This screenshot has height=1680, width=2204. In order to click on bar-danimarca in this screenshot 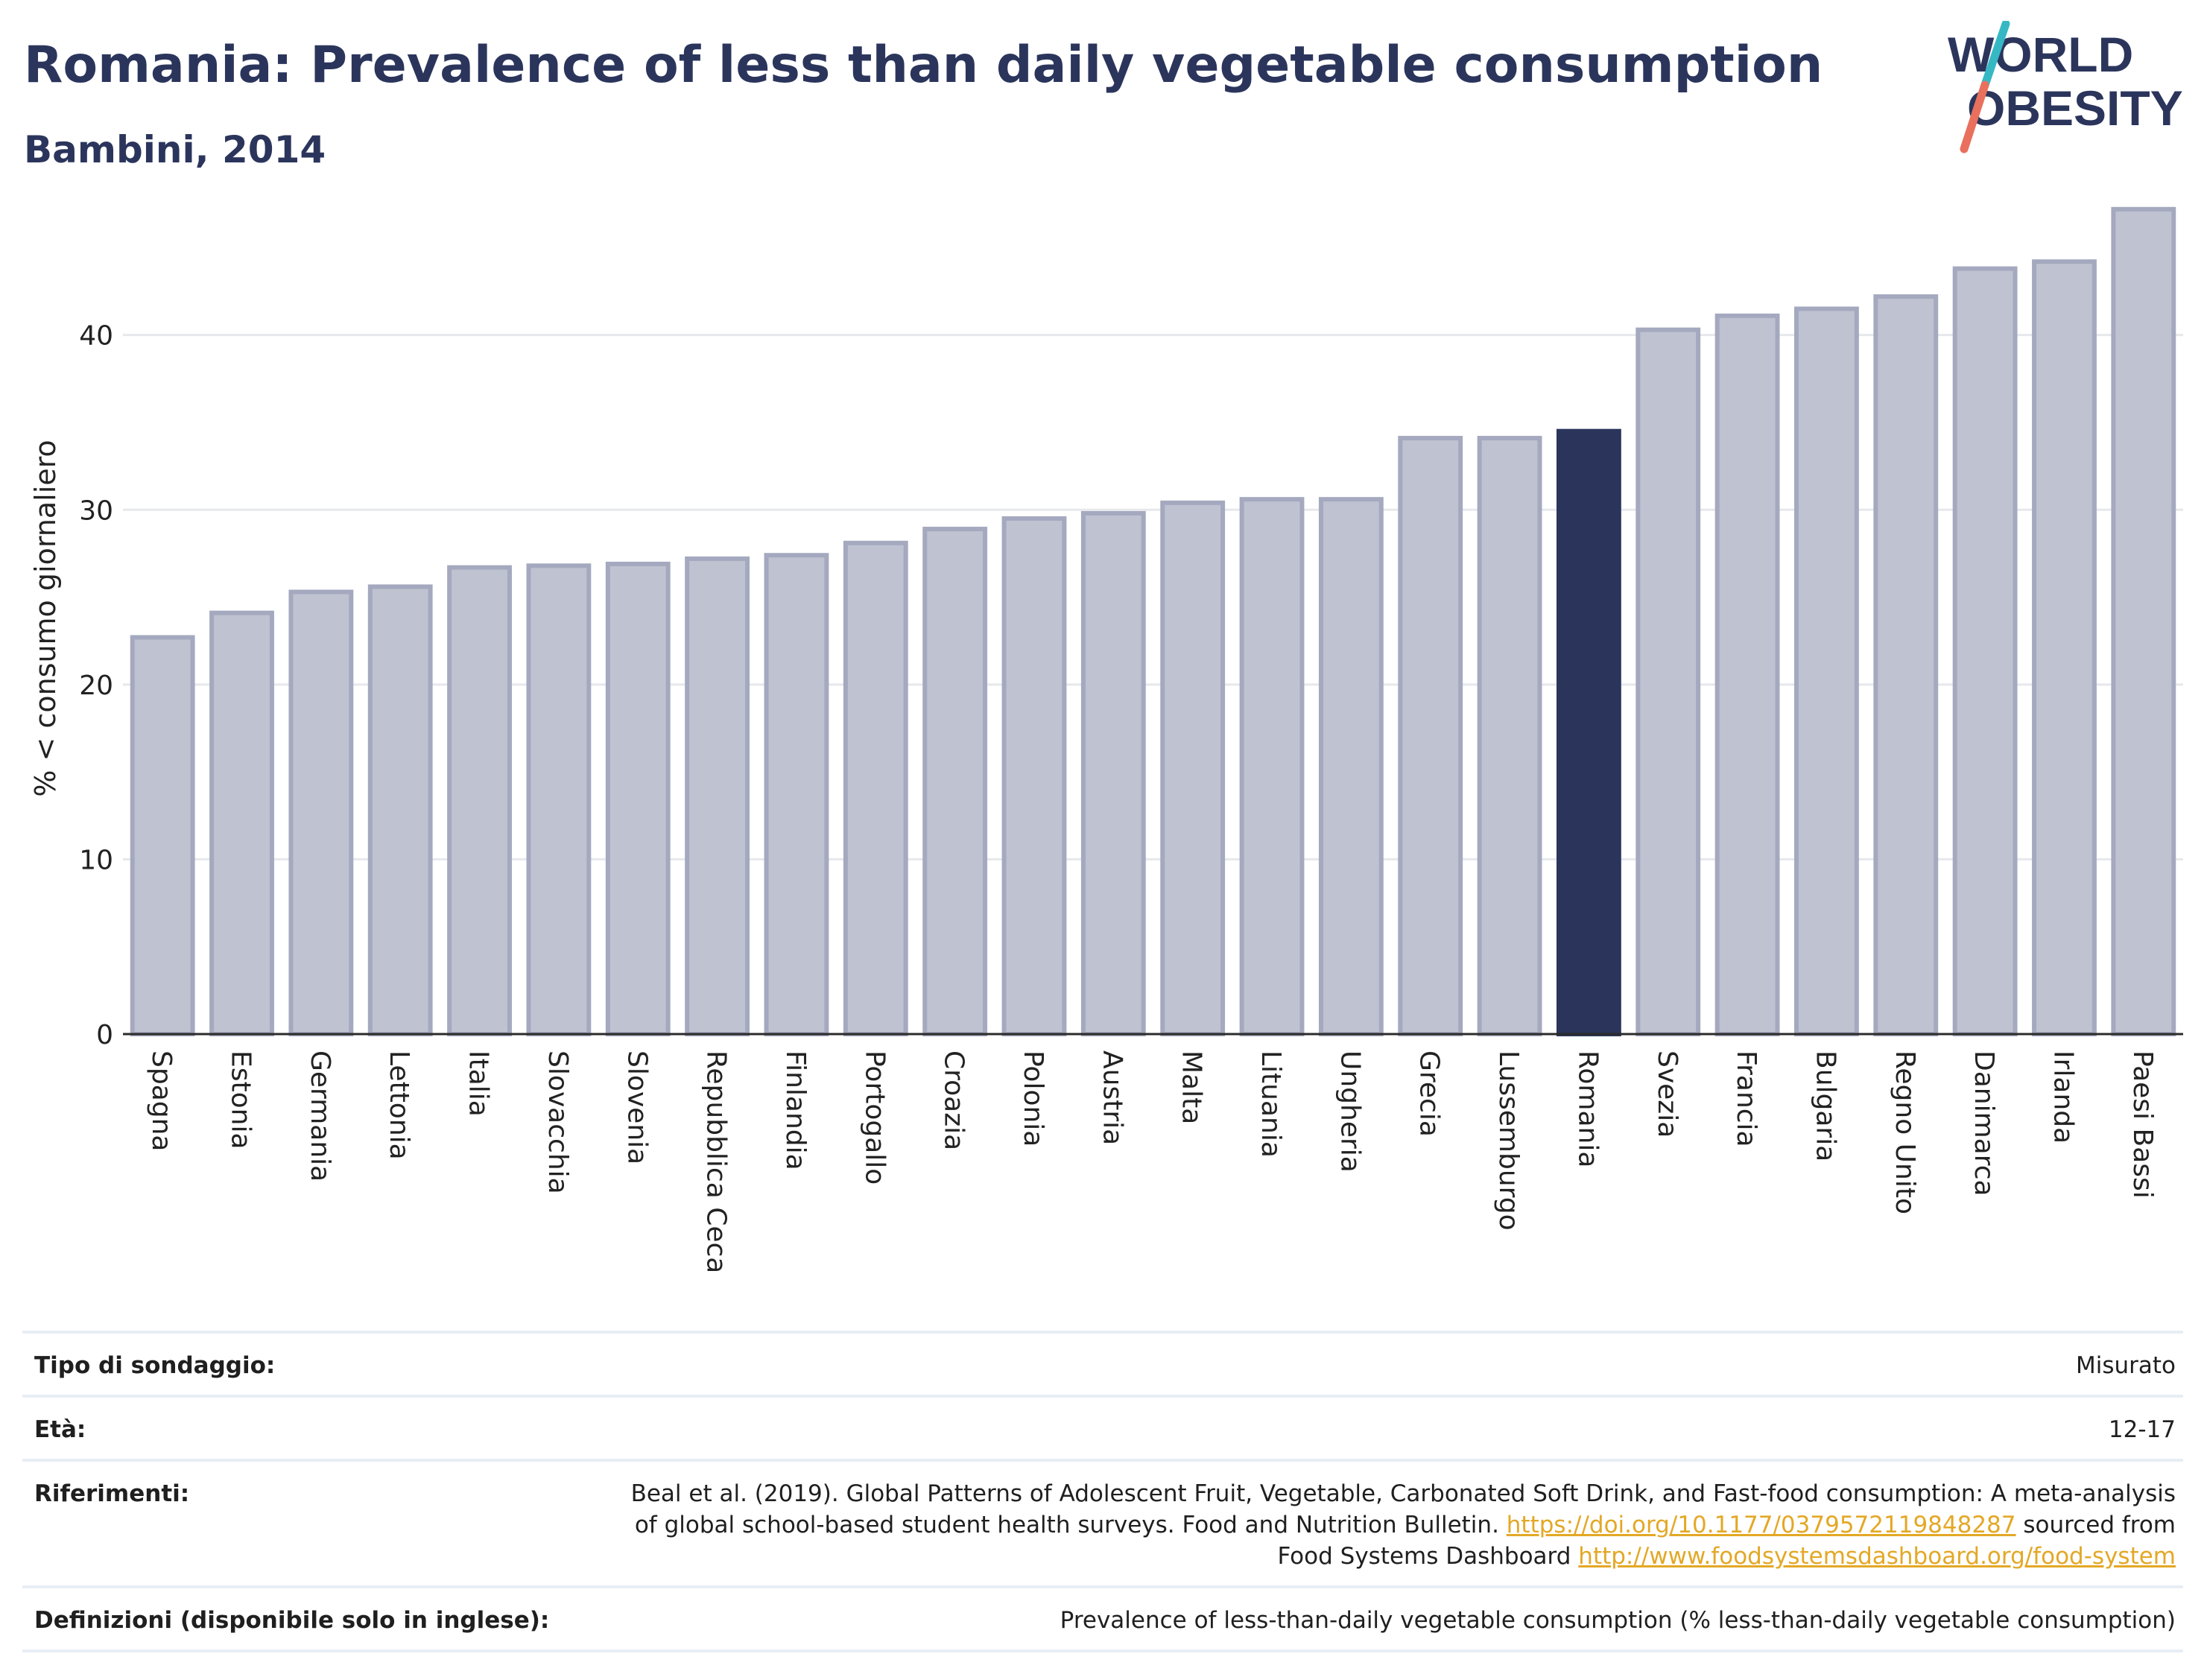, I will do `click(1985, 651)`.